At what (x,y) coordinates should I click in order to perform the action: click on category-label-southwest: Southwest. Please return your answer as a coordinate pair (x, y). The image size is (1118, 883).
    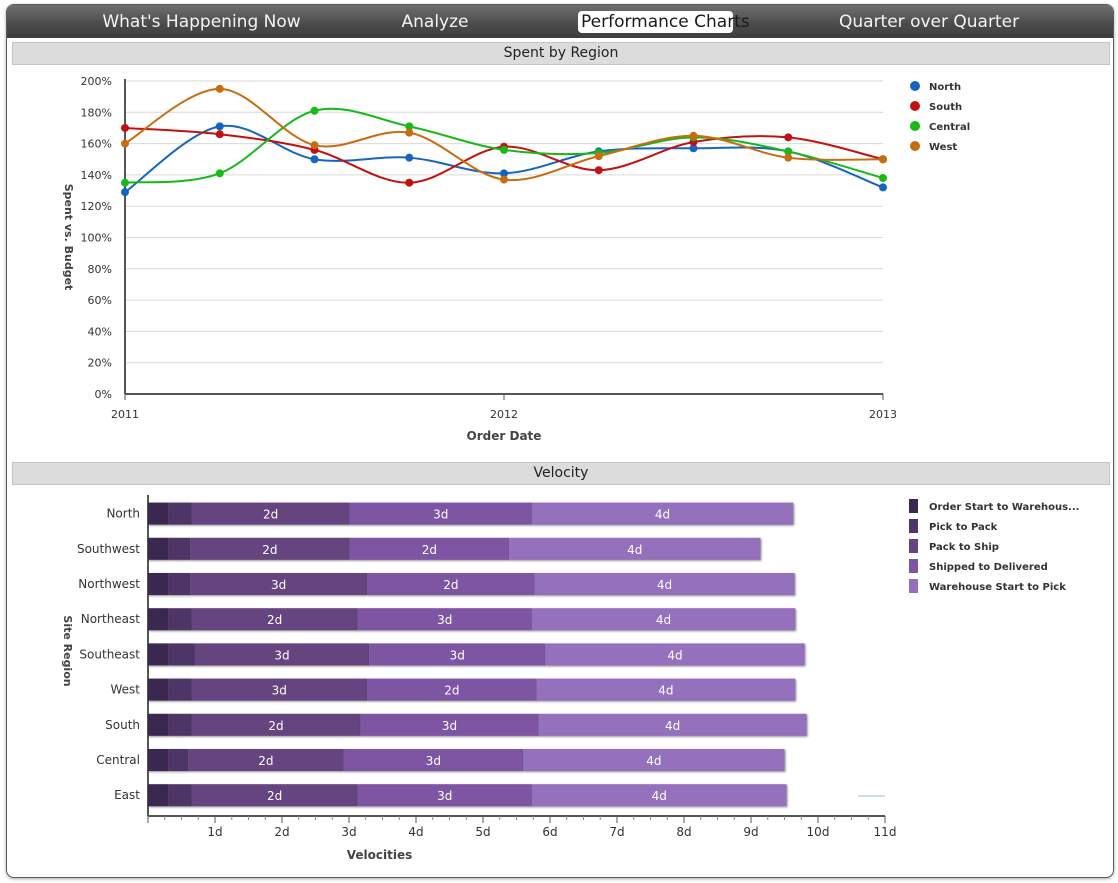
    Looking at the image, I should click on (108, 549).